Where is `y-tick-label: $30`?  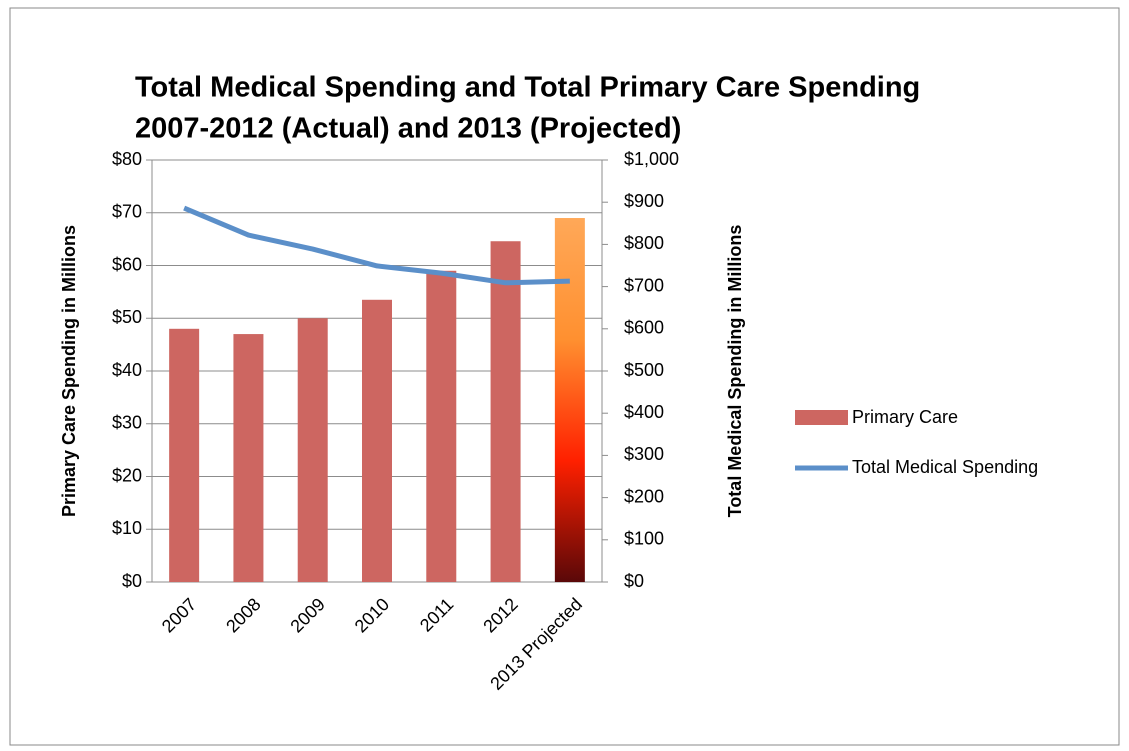 y-tick-label: $30 is located at coordinates (127, 423).